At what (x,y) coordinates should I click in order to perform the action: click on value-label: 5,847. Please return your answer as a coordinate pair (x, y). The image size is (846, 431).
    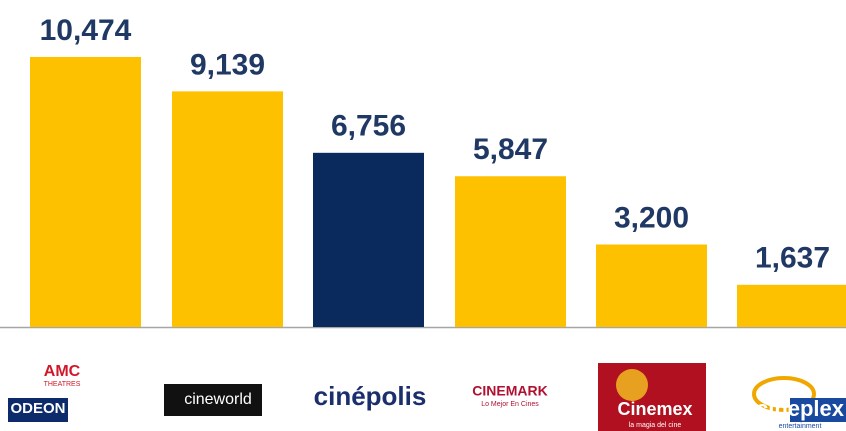
    Looking at the image, I should click on (510, 149).